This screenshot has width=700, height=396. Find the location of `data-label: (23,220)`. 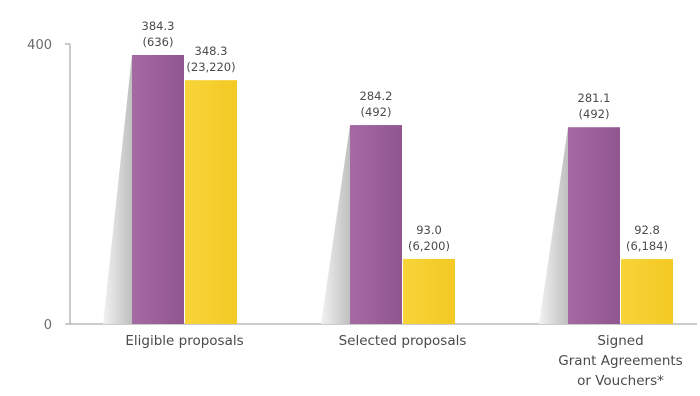

data-label: (23,220) is located at coordinates (210, 67).